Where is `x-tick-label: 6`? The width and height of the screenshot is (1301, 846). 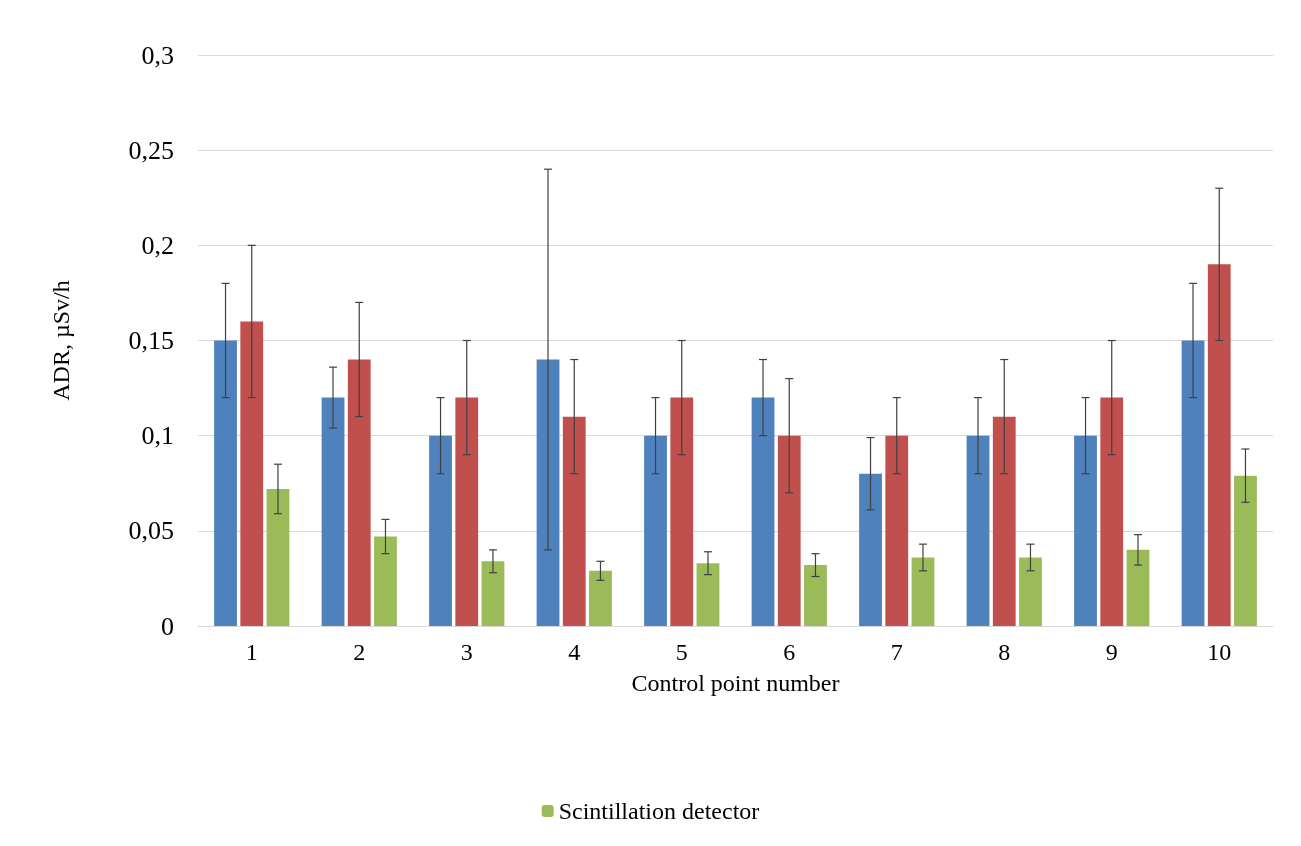
x-tick-label: 6 is located at coordinates (789, 652).